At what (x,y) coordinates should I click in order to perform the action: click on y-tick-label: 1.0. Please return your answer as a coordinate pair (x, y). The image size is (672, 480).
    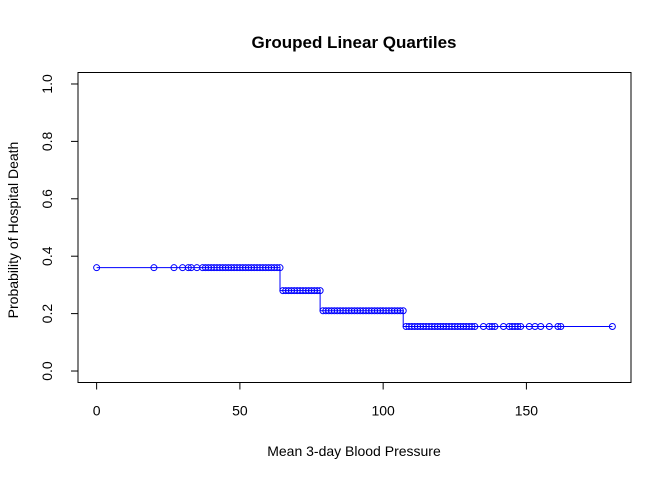
    Looking at the image, I should click on (47, 84).